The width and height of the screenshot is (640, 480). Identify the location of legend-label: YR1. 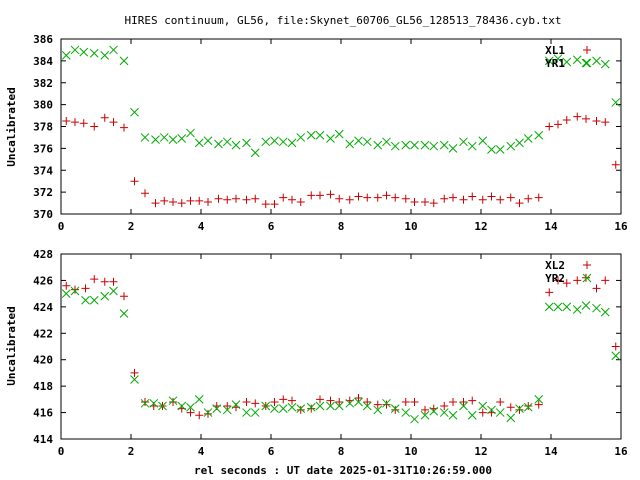
(555, 63).